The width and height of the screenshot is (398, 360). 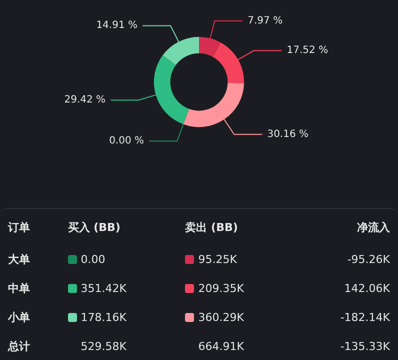 What do you see at coordinates (373, 228) in the screenshot?
I see `category-label: 净流入` at bounding box center [373, 228].